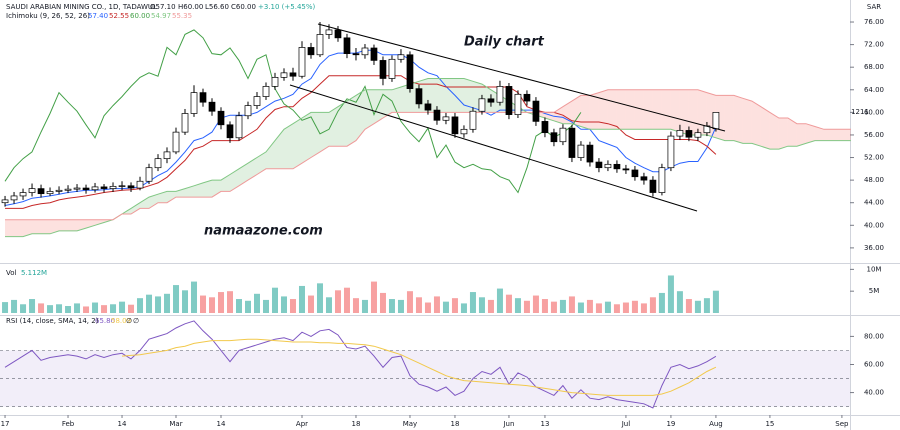  I want to click on volume-value: 5.112M, so click(34, 273).